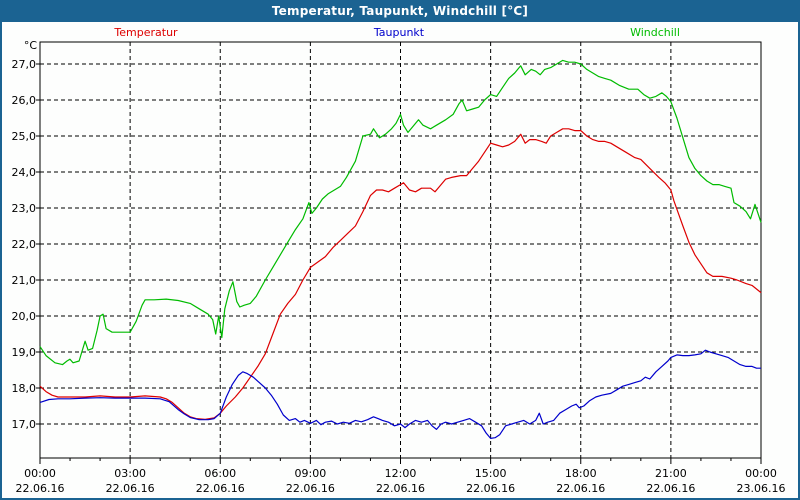 Image resolution: width=800 pixels, height=500 pixels. Describe the element at coordinates (24, 64) in the screenshot. I see `y-tick-label: 27,0` at that location.